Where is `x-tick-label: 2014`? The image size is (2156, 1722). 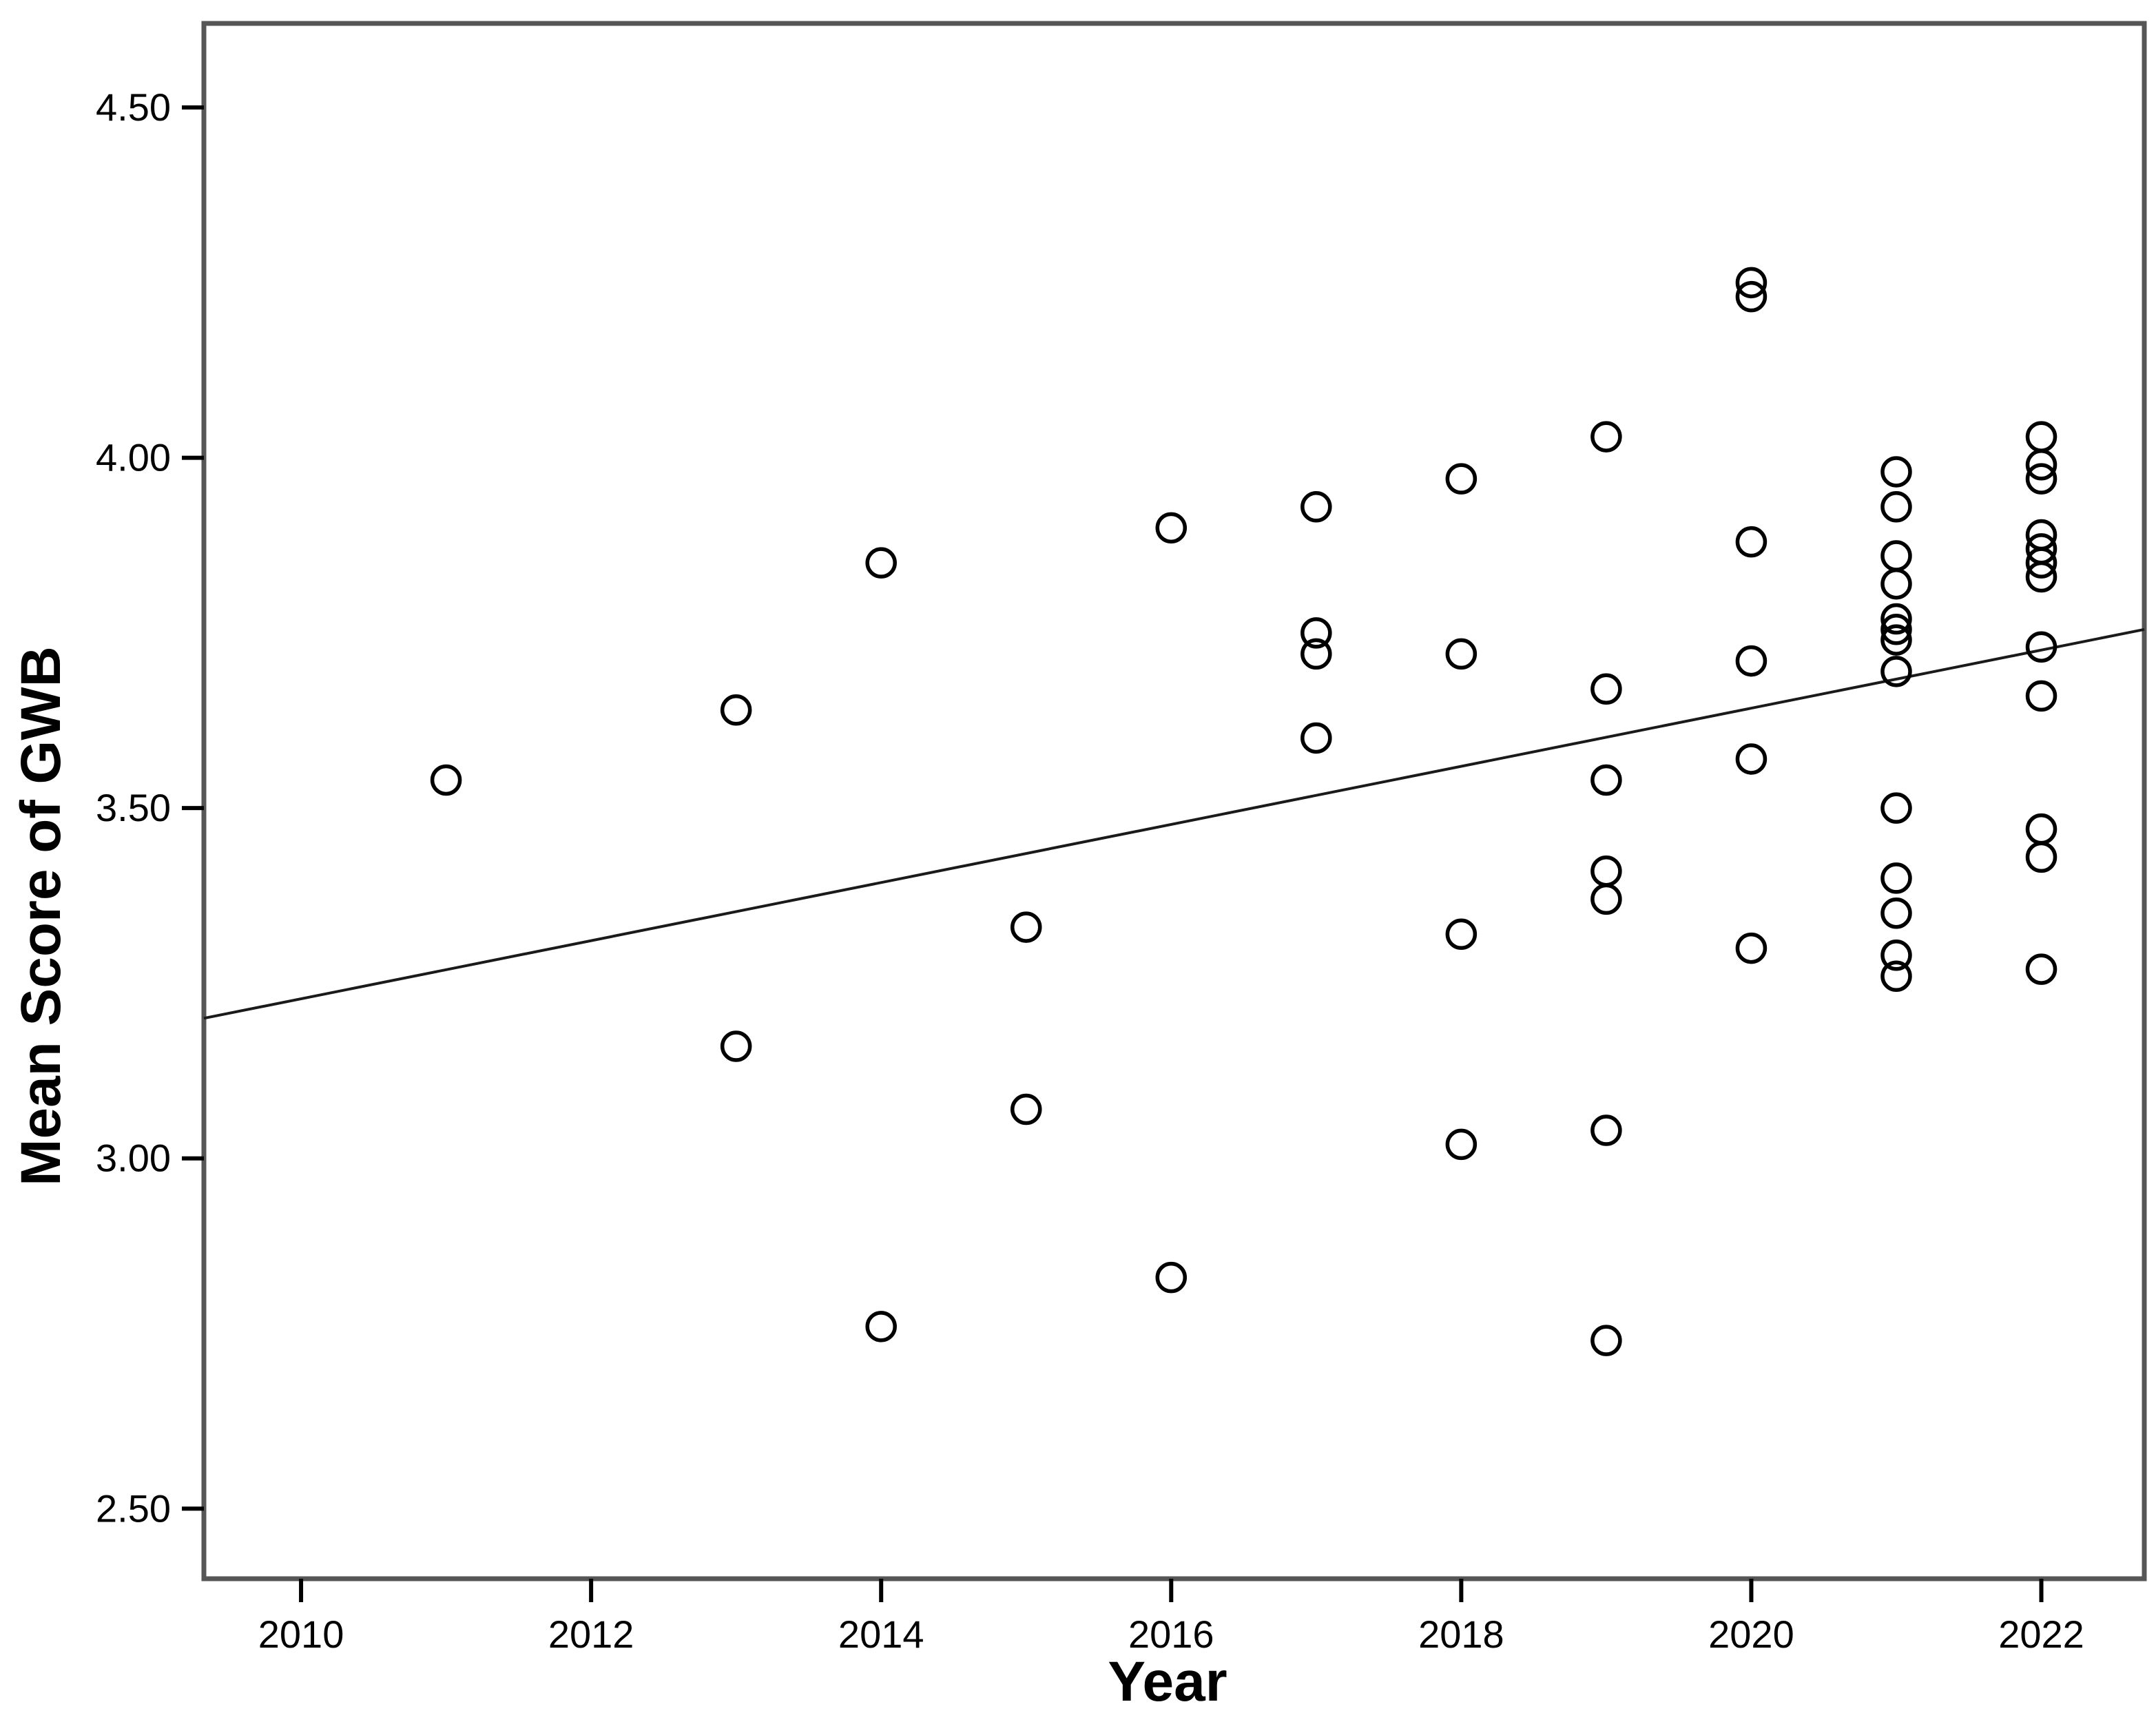 x-tick-label: 2014 is located at coordinates (881, 1634).